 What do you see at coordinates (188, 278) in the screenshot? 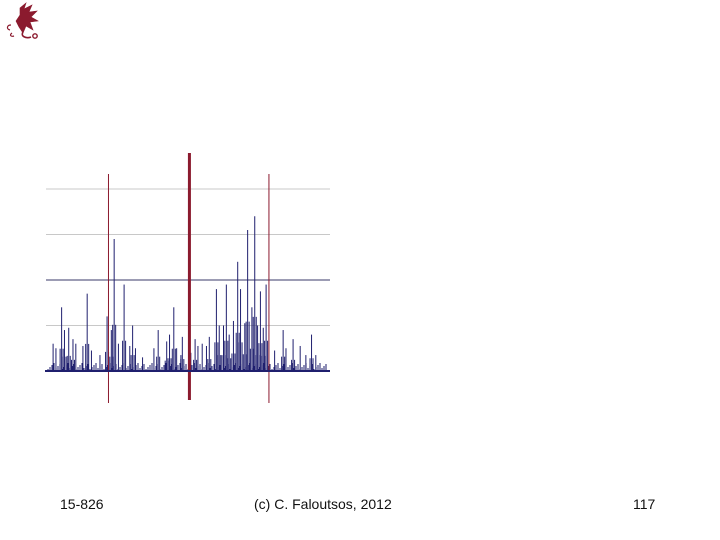
I see `chart-markers` at bounding box center [188, 278].